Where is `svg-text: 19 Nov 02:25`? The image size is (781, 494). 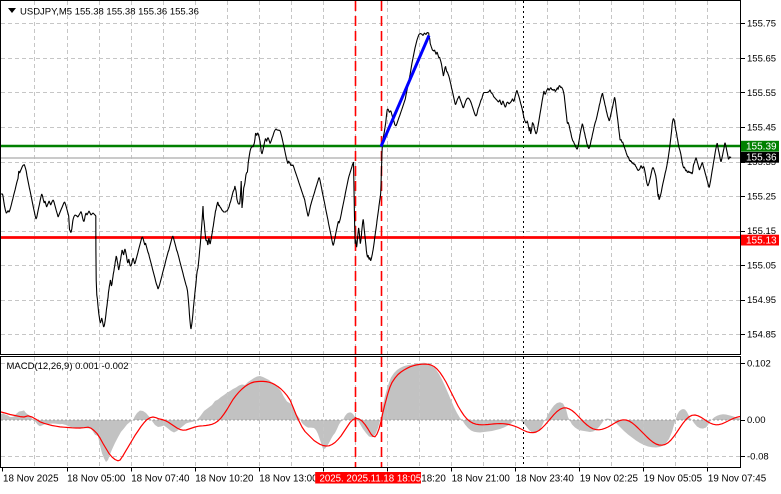 svg-text: 19 Nov 02:25 is located at coordinates (609, 478).